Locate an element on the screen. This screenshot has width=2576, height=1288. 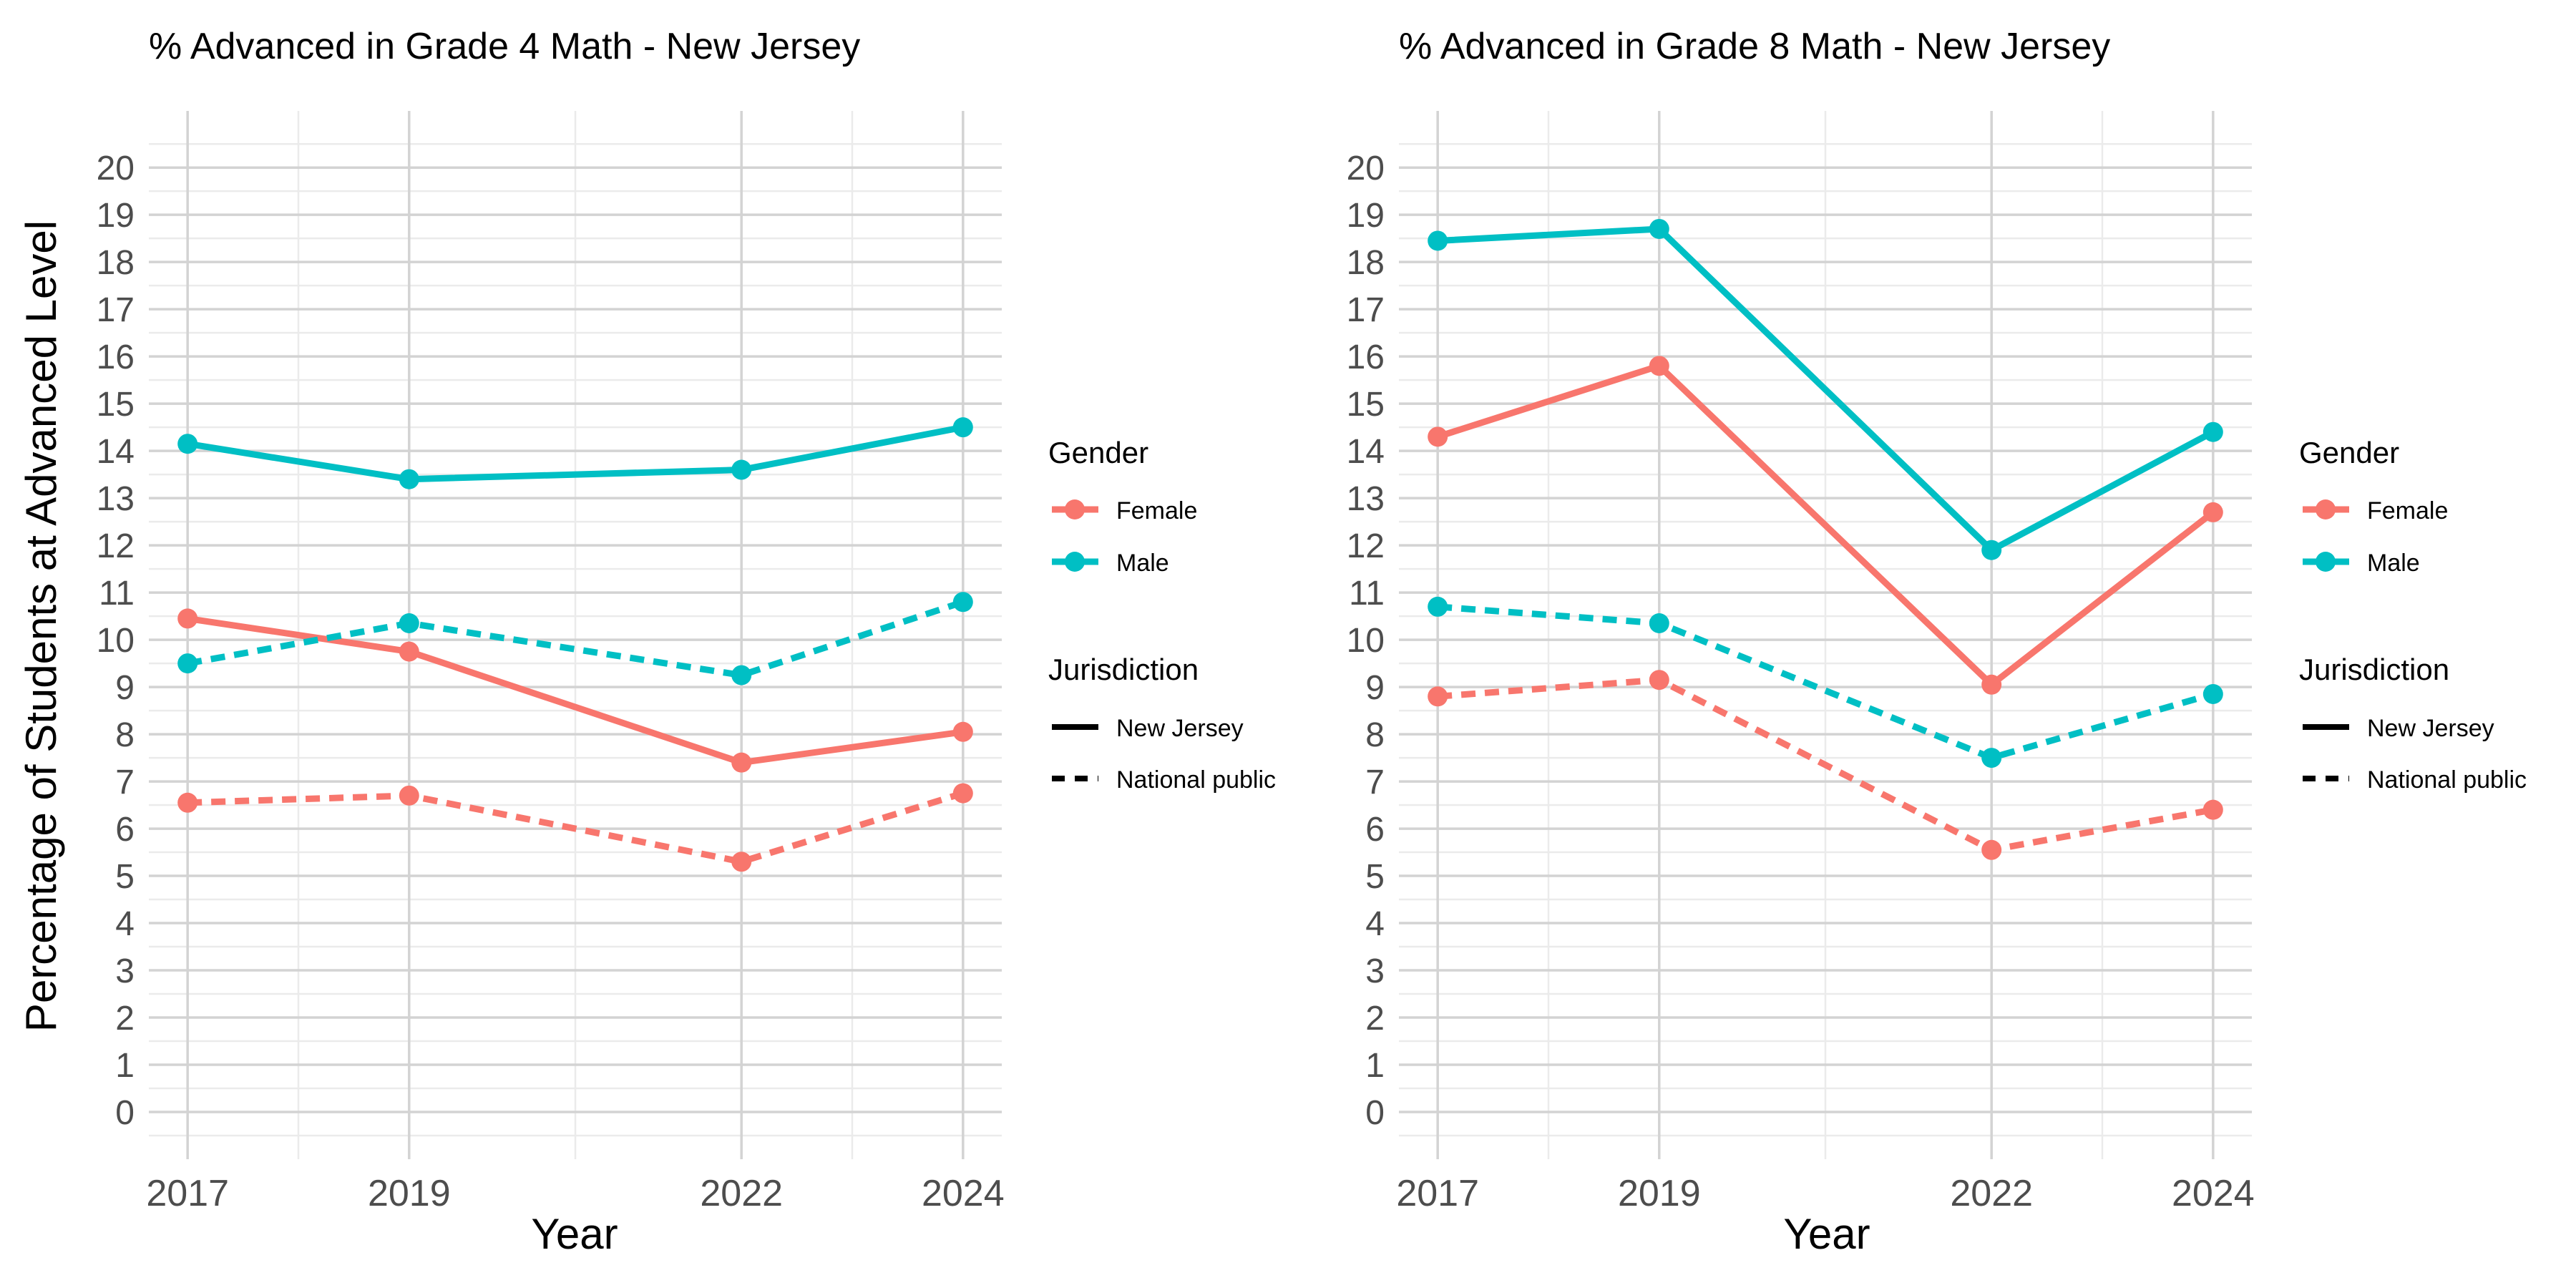
y-tick-label: 9 is located at coordinates (1375, 688).